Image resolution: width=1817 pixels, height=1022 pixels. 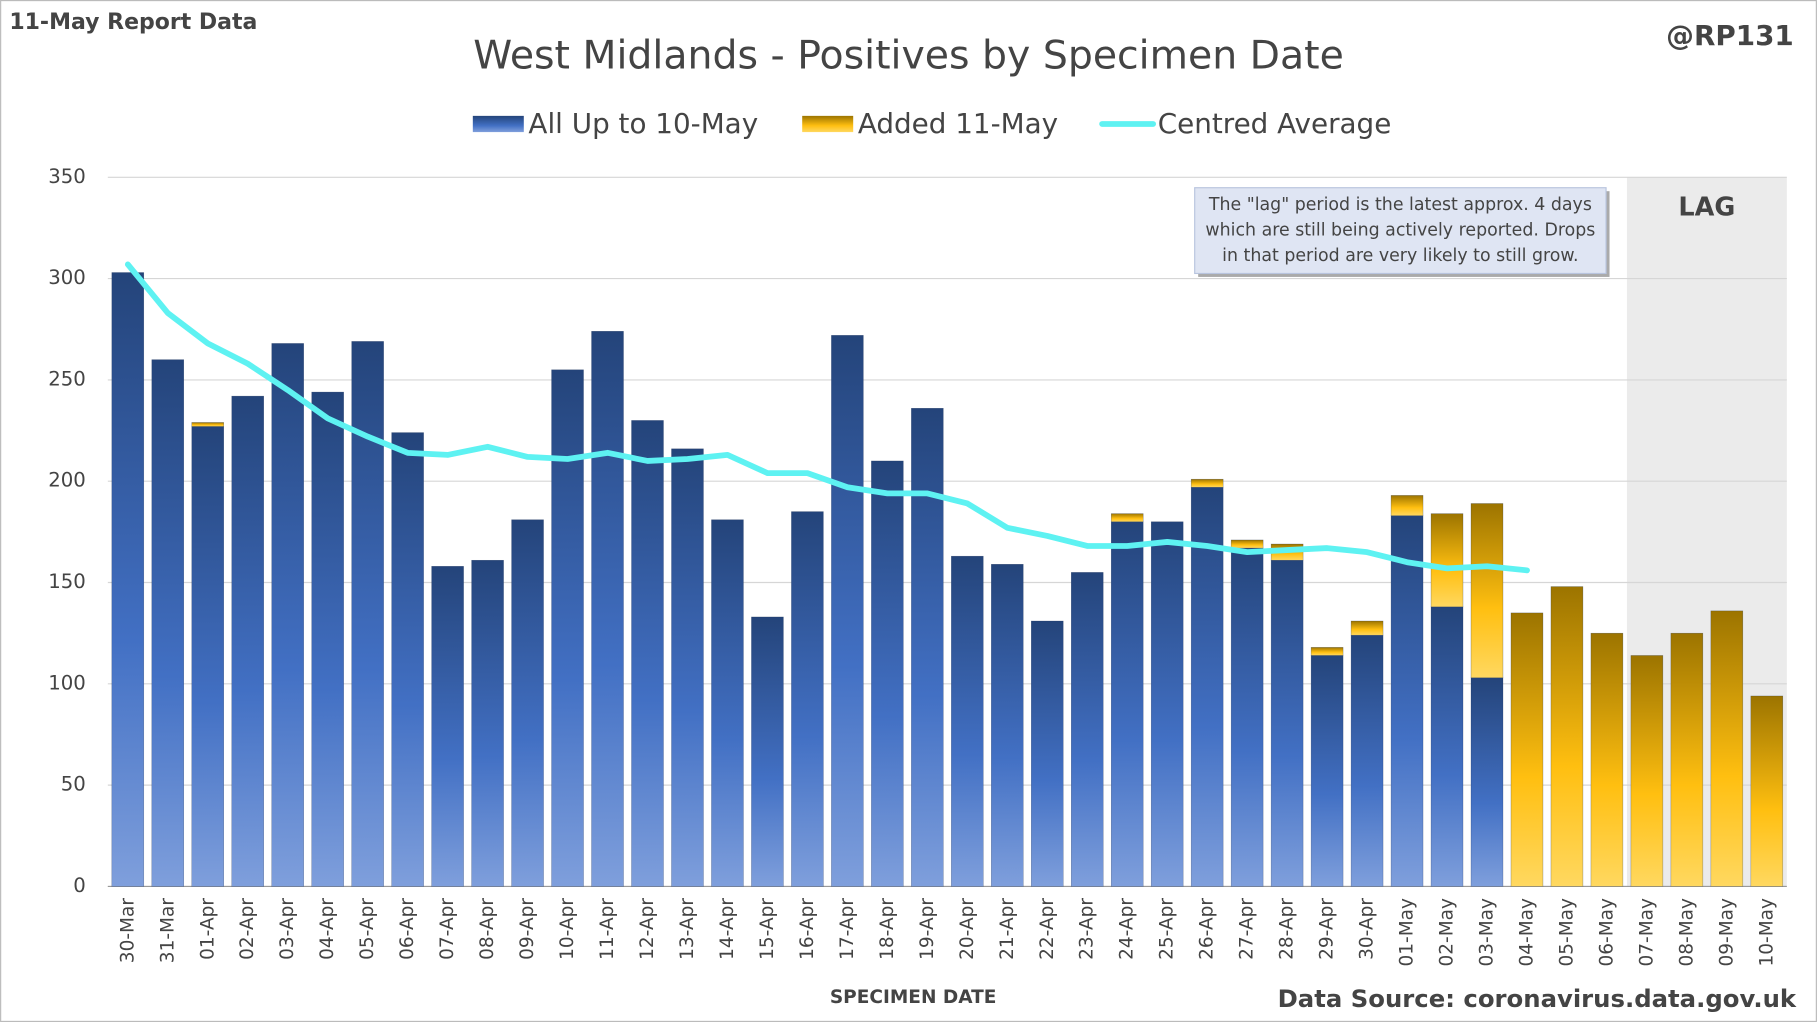 What do you see at coordinates (1730, 35) in the screenshot?
I see `handle: @RP131` at bounding box center [1730, 35].